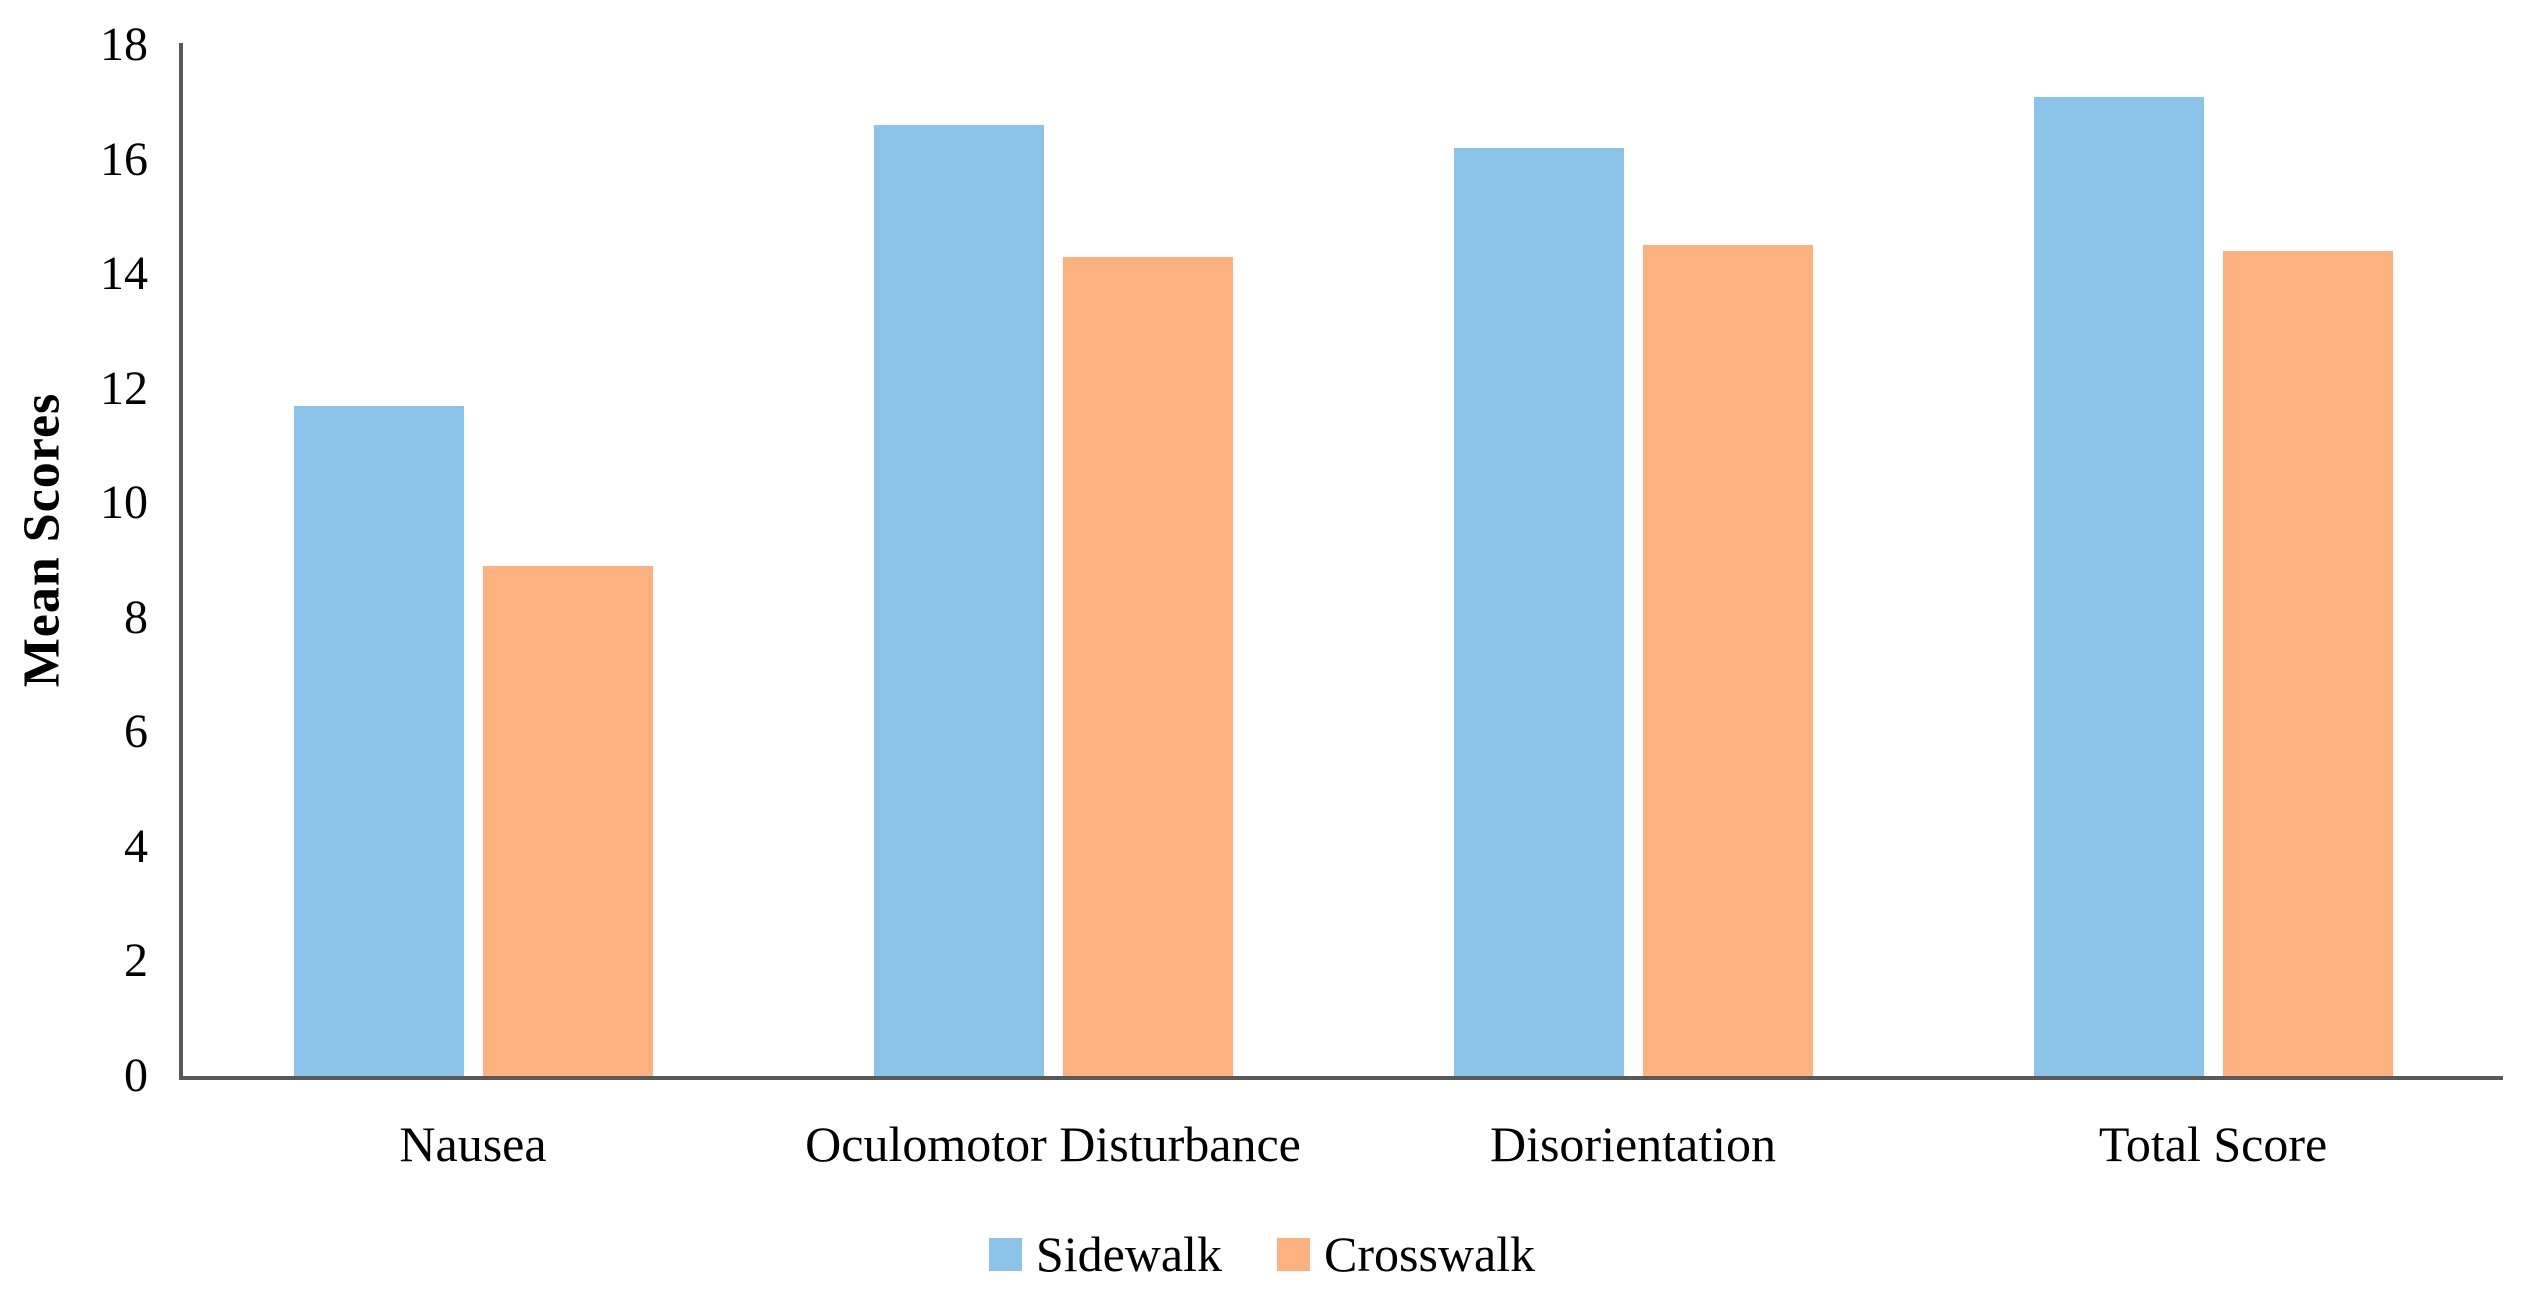  I want to click on y-tick-label: 10, so click(124, 503).